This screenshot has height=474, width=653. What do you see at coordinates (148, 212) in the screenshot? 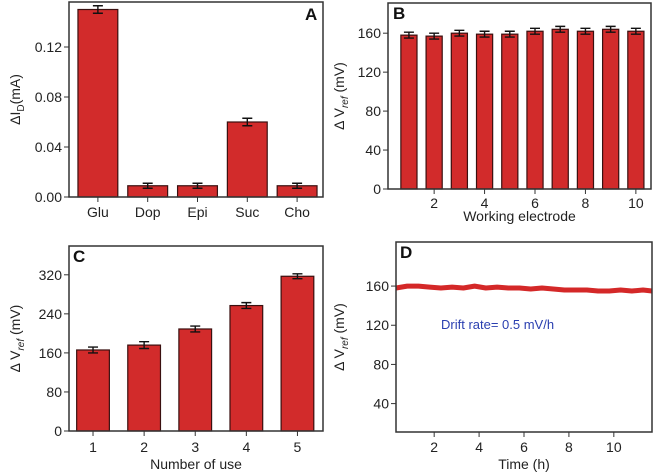
I see `x-tick-label: Dop` at bounding box center [148, 212].